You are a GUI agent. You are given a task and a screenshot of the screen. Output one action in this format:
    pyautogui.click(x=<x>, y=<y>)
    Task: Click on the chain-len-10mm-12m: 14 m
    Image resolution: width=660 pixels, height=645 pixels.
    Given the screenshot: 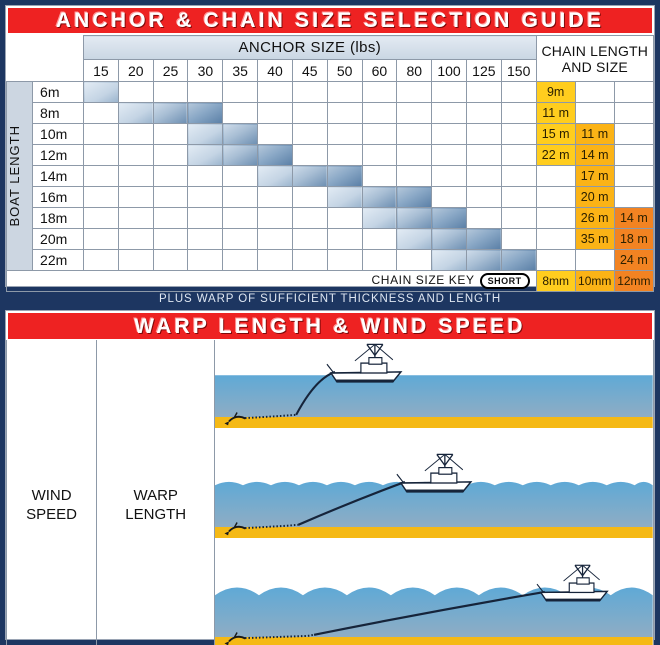 What is the action you would take?
    pyautogui.click(x=594, y=155)
    